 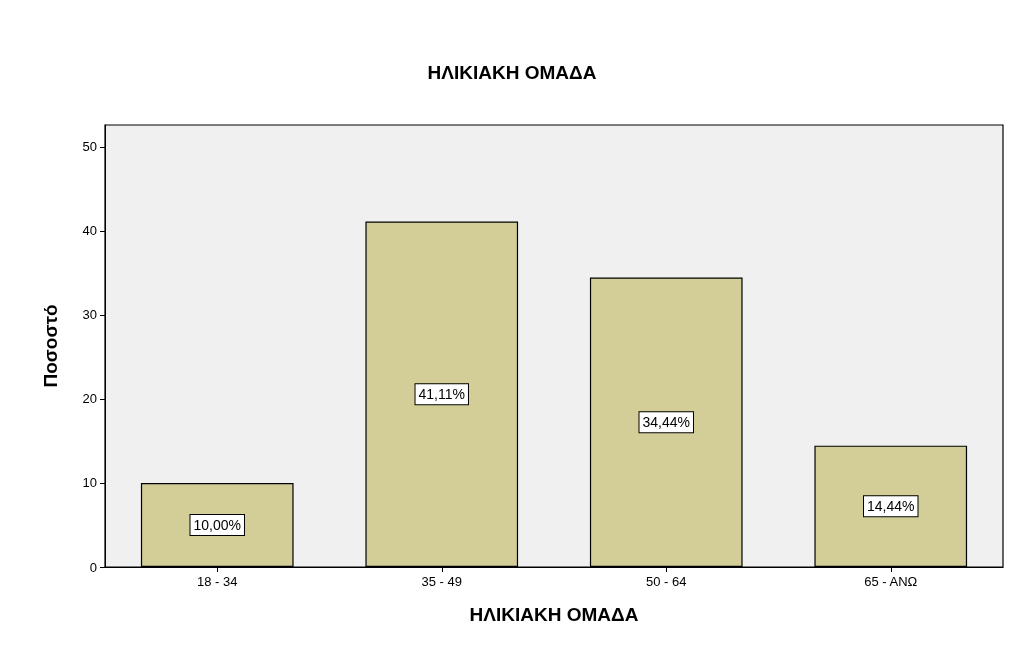 I want to click on x-tick-label: 35 - 49, so click(x=441, y=581).